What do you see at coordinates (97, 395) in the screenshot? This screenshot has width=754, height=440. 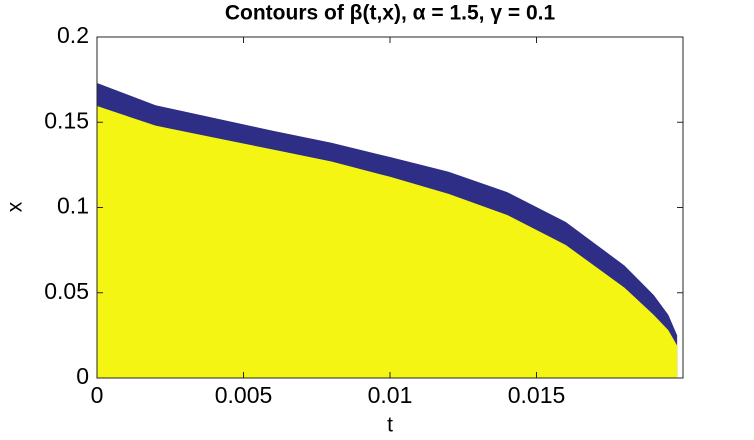 I see `x-tick-label: 0` at bounding box center [97, 395].